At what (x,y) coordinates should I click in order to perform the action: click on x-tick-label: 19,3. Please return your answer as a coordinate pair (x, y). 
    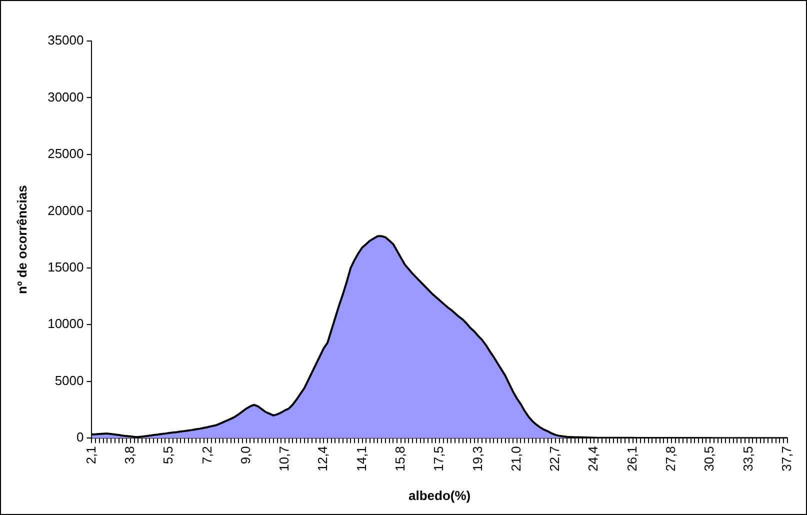
    Looking at the image, I should click on (477, 459).